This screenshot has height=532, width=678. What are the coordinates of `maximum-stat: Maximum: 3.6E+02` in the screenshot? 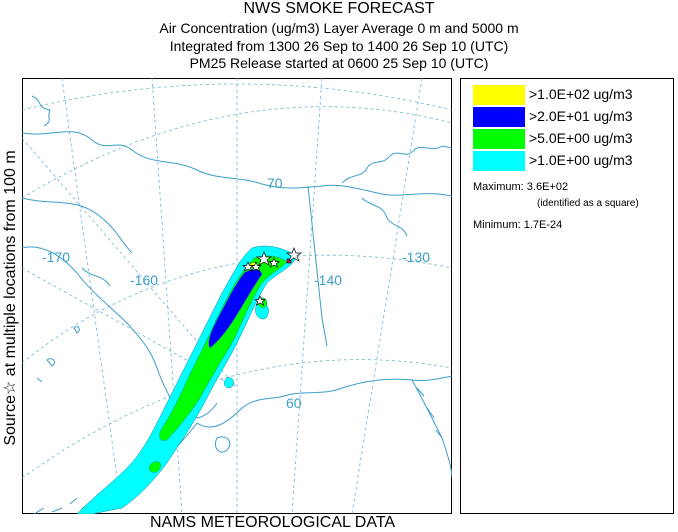 It's located at (520, 187).